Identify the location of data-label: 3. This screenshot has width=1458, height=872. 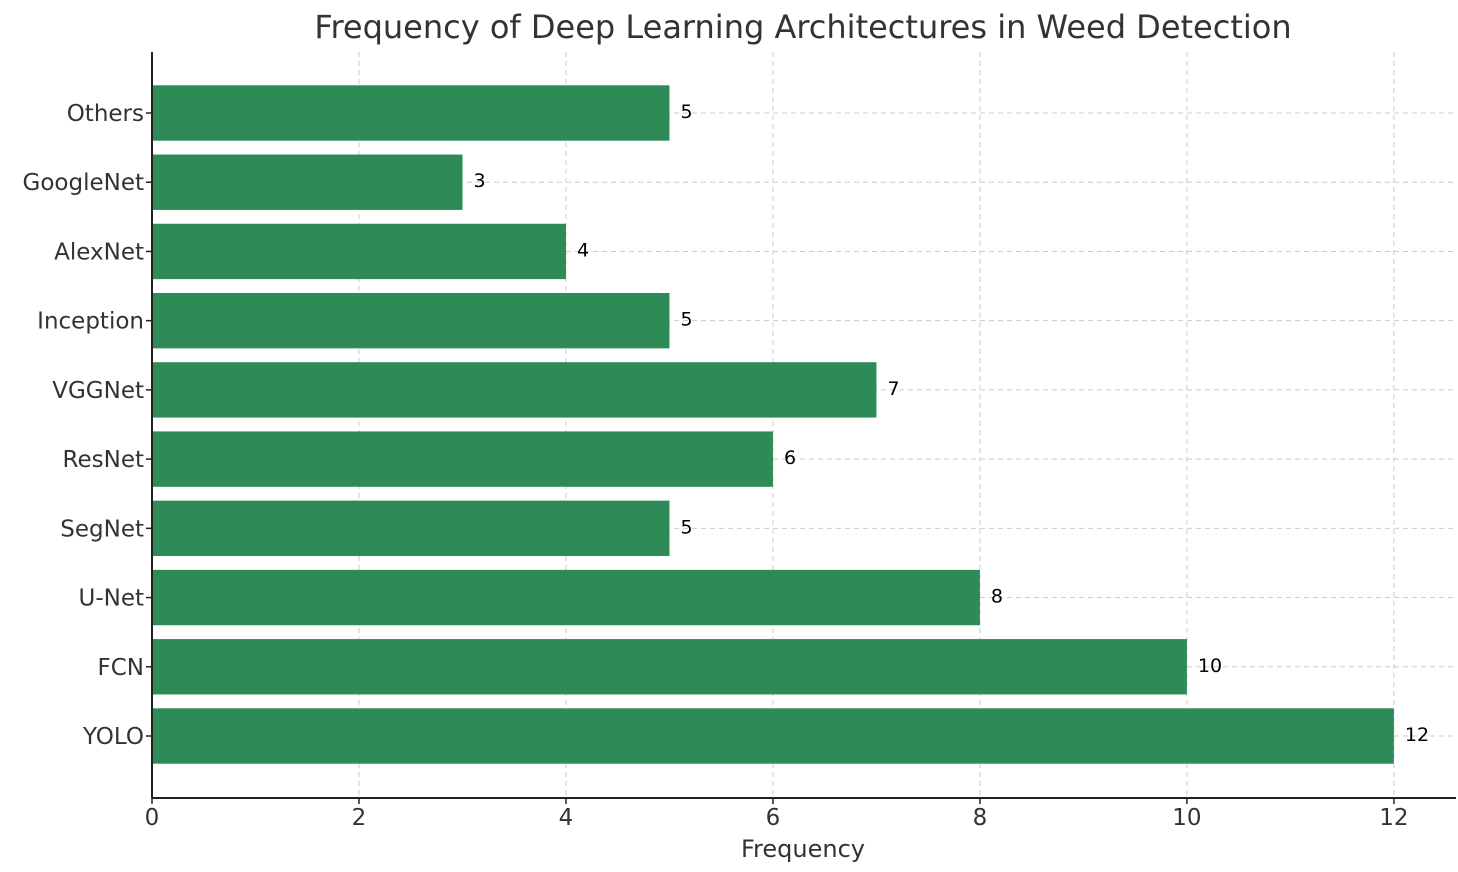
(479, 181).